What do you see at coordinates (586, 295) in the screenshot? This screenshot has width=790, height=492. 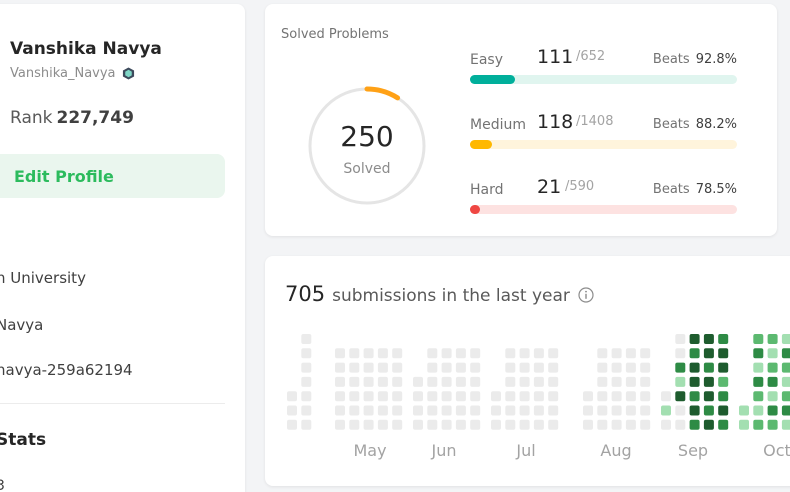 I see `info-icon` at bounding box center [586, 295].